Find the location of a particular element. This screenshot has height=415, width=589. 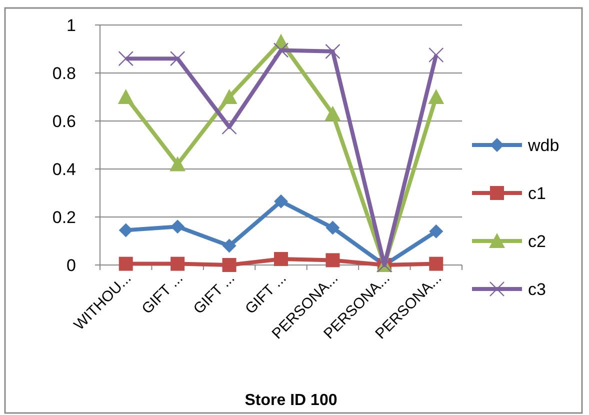

x-axis-title: Store ID 100 is located at coordinates (291, 400).